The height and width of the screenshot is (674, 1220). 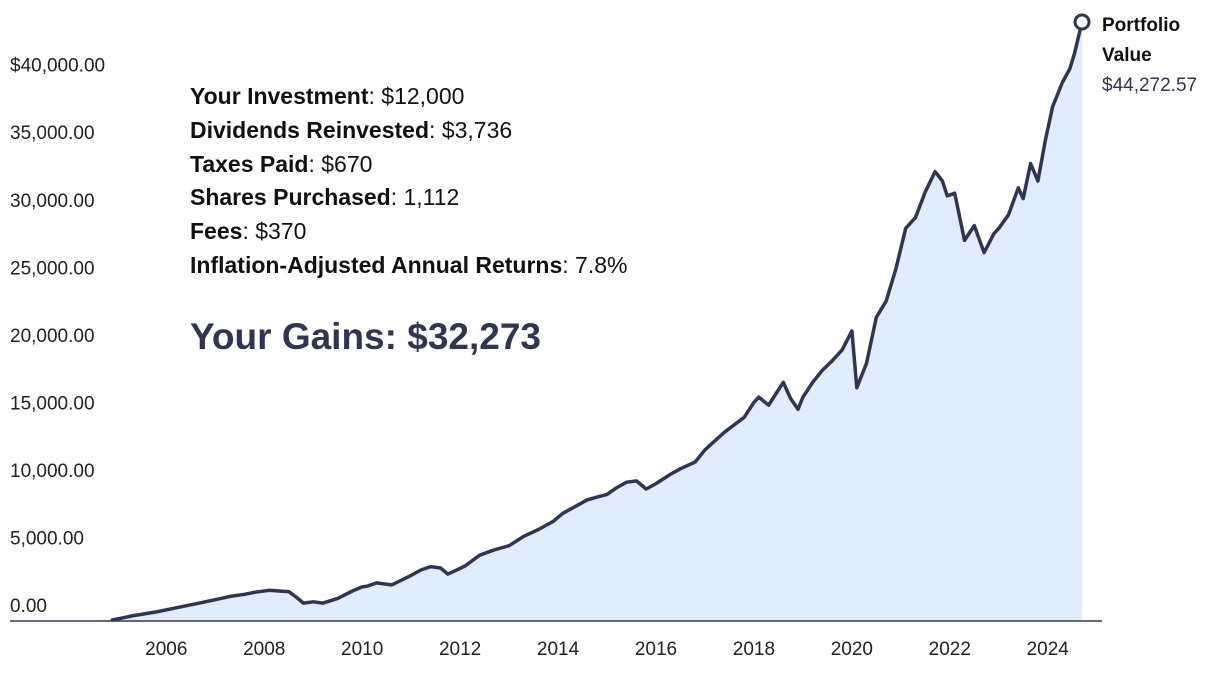 What do you see at coordinates (601, 264) in the screenshot?
I see `stat-value: 7.8%` at bounding box center [601, 264].